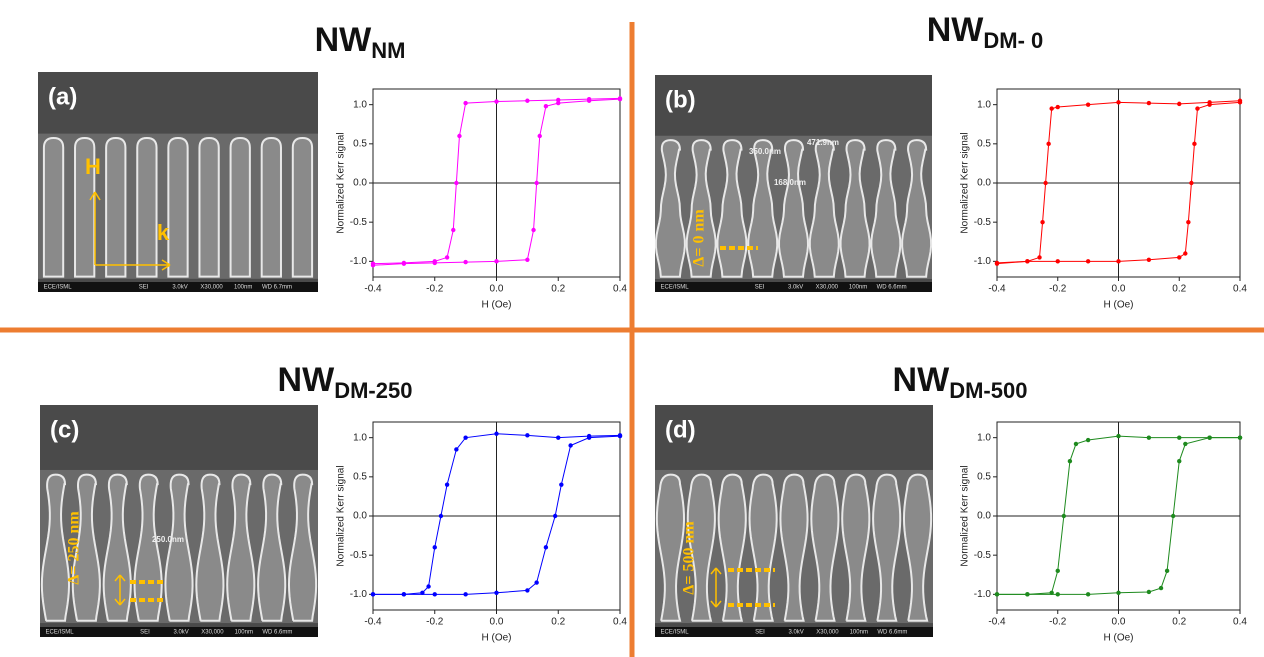  I want to click on panel-title: NWDM- 0, so click(985, 32).